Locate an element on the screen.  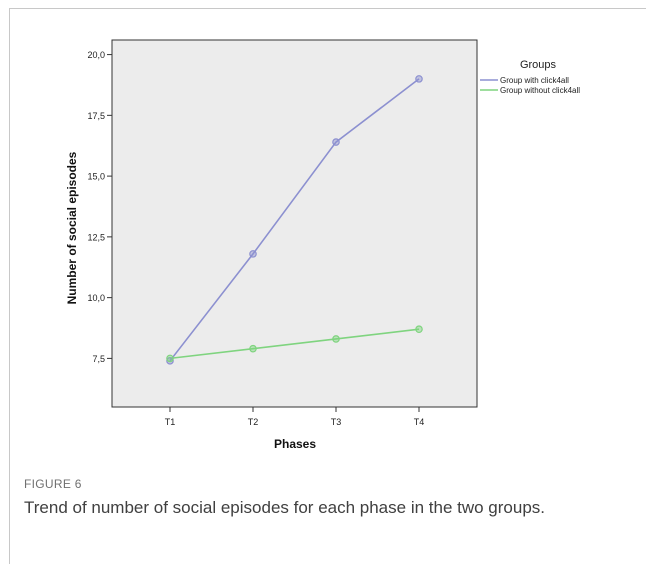
figure-label: FIGURE 6 is located at coordinates (53, 484).